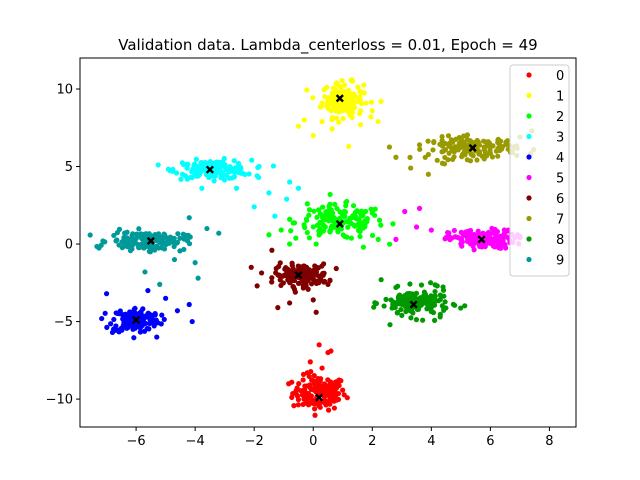 The width and height of the screenshot is (640, 480). What do you see at coordinates (490, 441) in the screenshot?
I see `x-tick-label: 6` at bounding box center [490, 441].